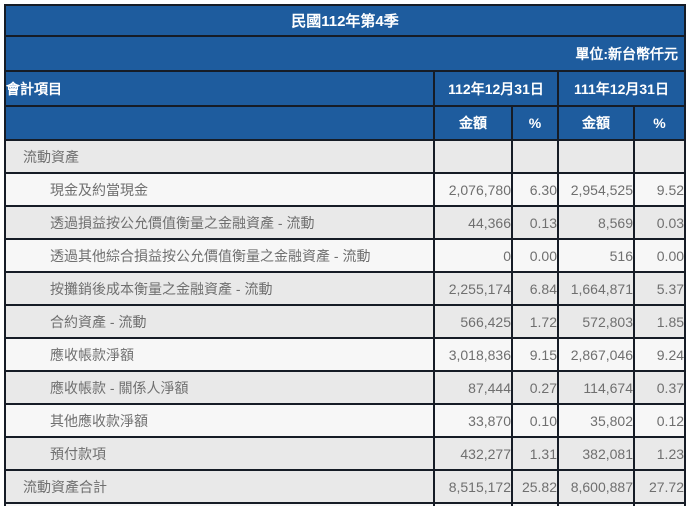  Describe the element at coordinates (596, 222) in the screenshot. I see `amount-111: 8,569` at that location.